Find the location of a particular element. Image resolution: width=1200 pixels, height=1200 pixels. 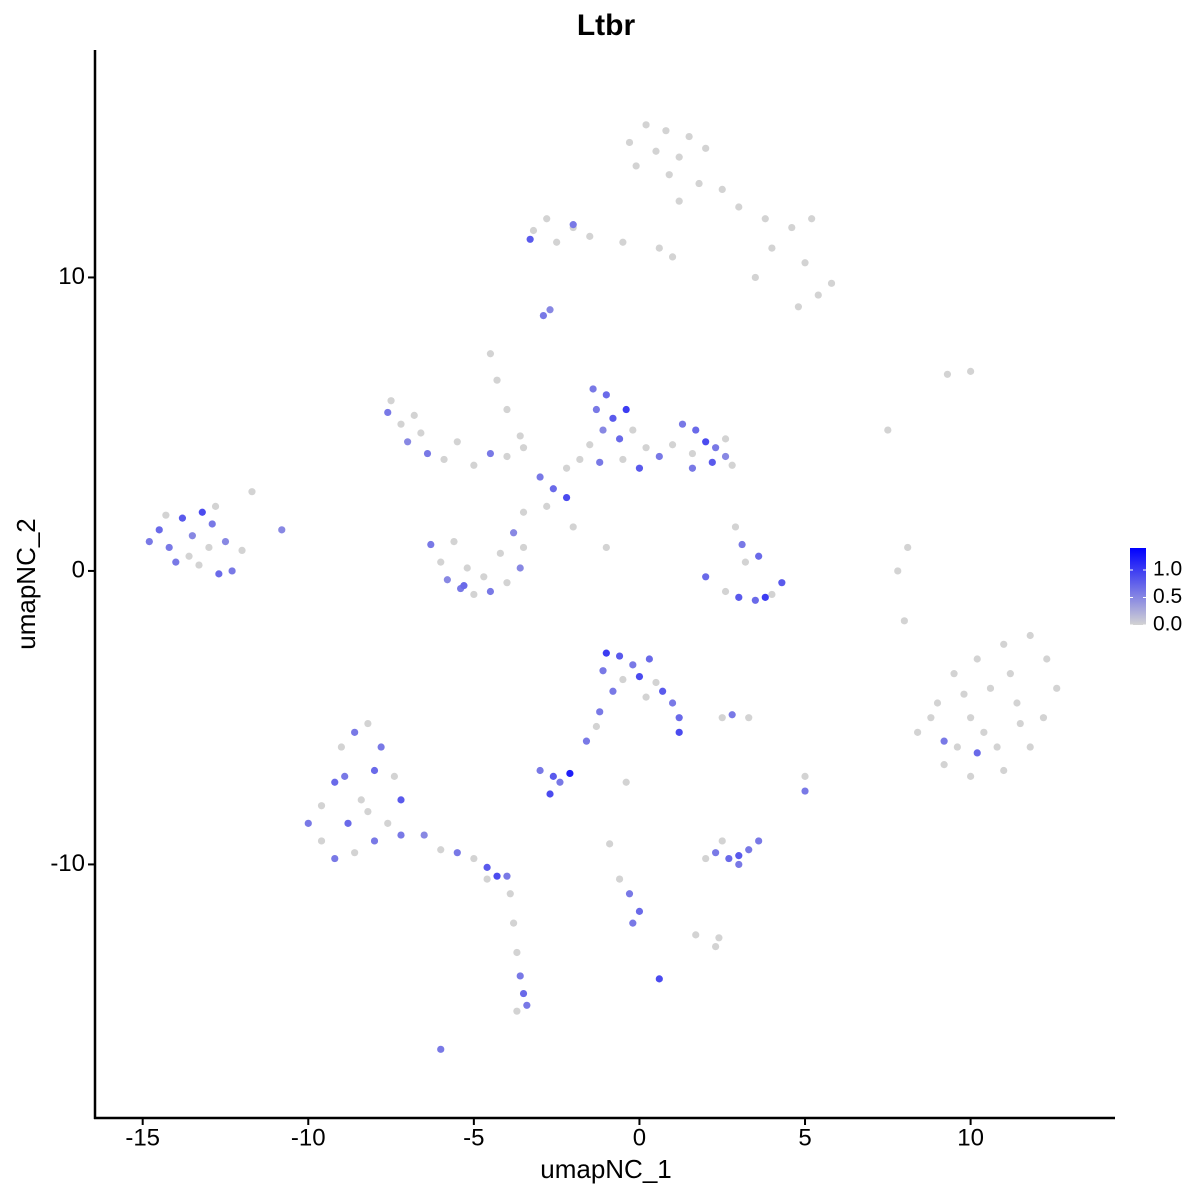

x-axis-label: umapNC_1 is located at coordinates (606, 1169).